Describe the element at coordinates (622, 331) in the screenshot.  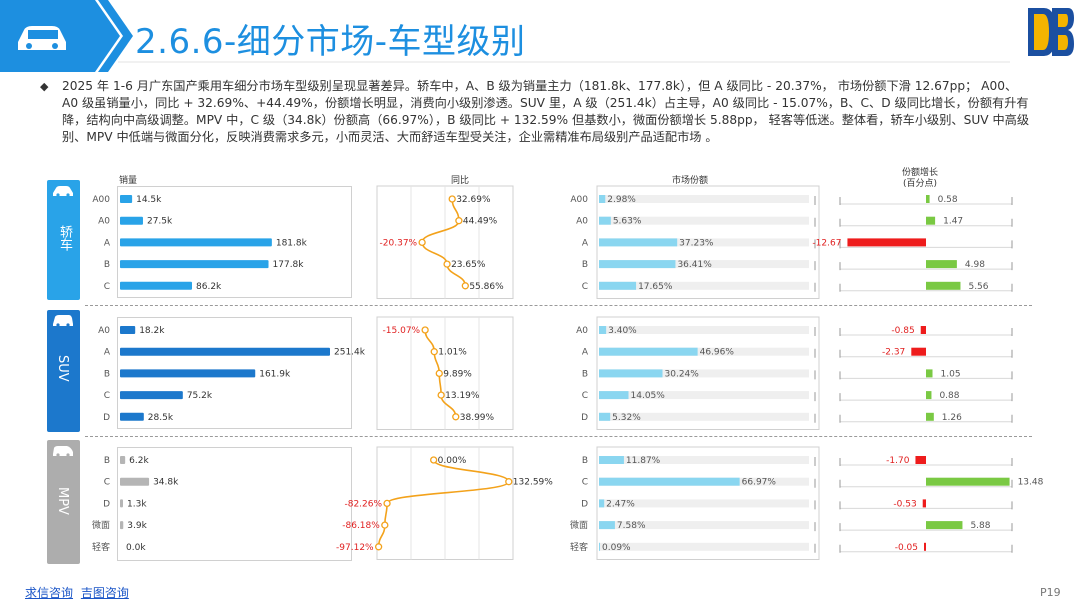
I see `share-label: 3.40%` at that location.